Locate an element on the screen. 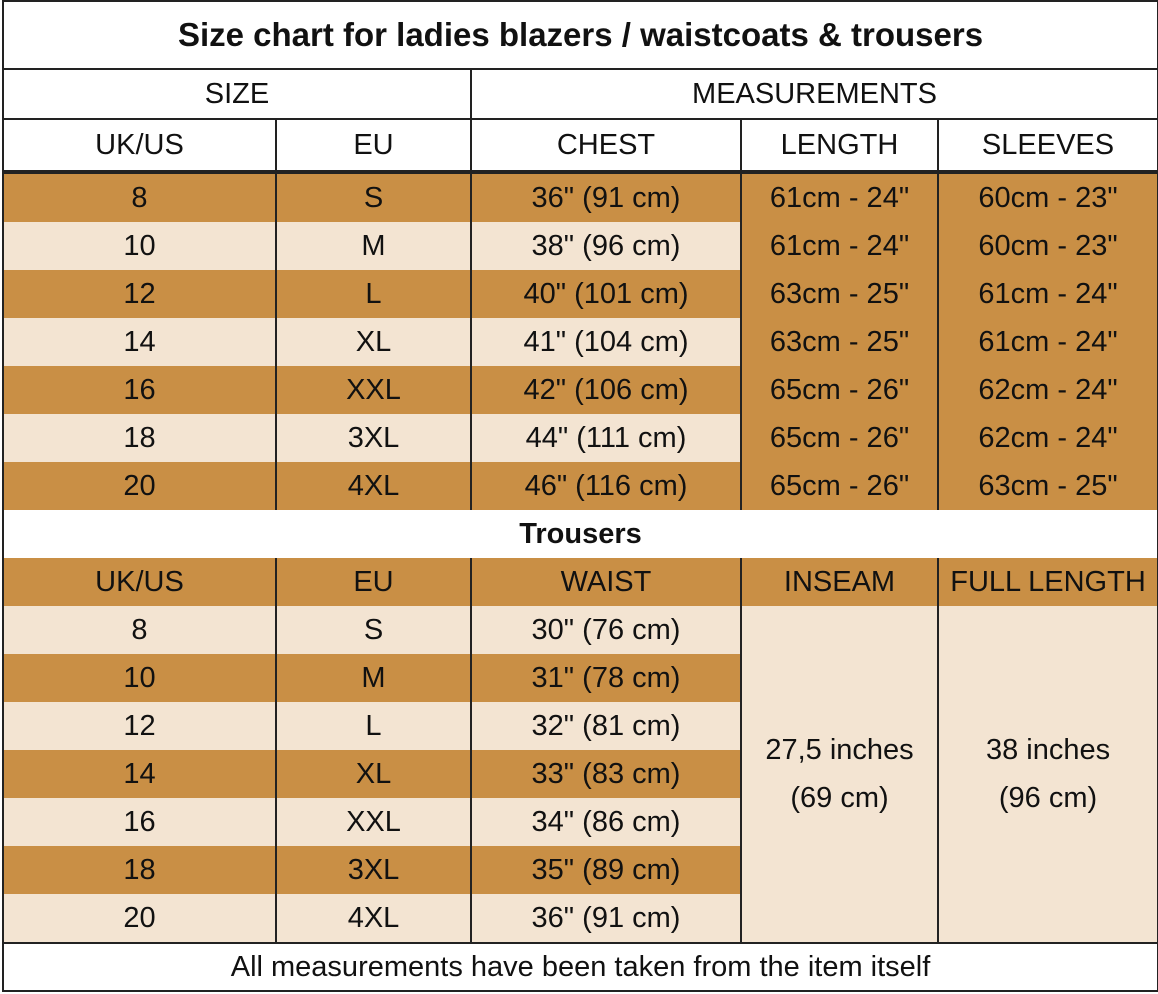 This screenshot has height=994, width=1158. merged-line: 38 inches is located at coordinates (1048, 750).